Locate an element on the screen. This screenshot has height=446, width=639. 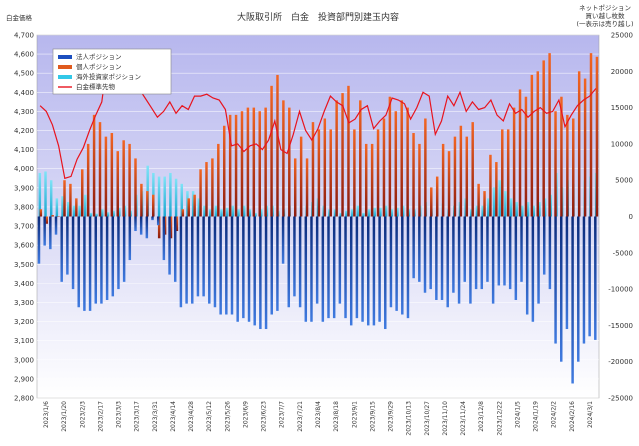
x-tick-label: 2024/1/19 is located at coordinates (536, 416).